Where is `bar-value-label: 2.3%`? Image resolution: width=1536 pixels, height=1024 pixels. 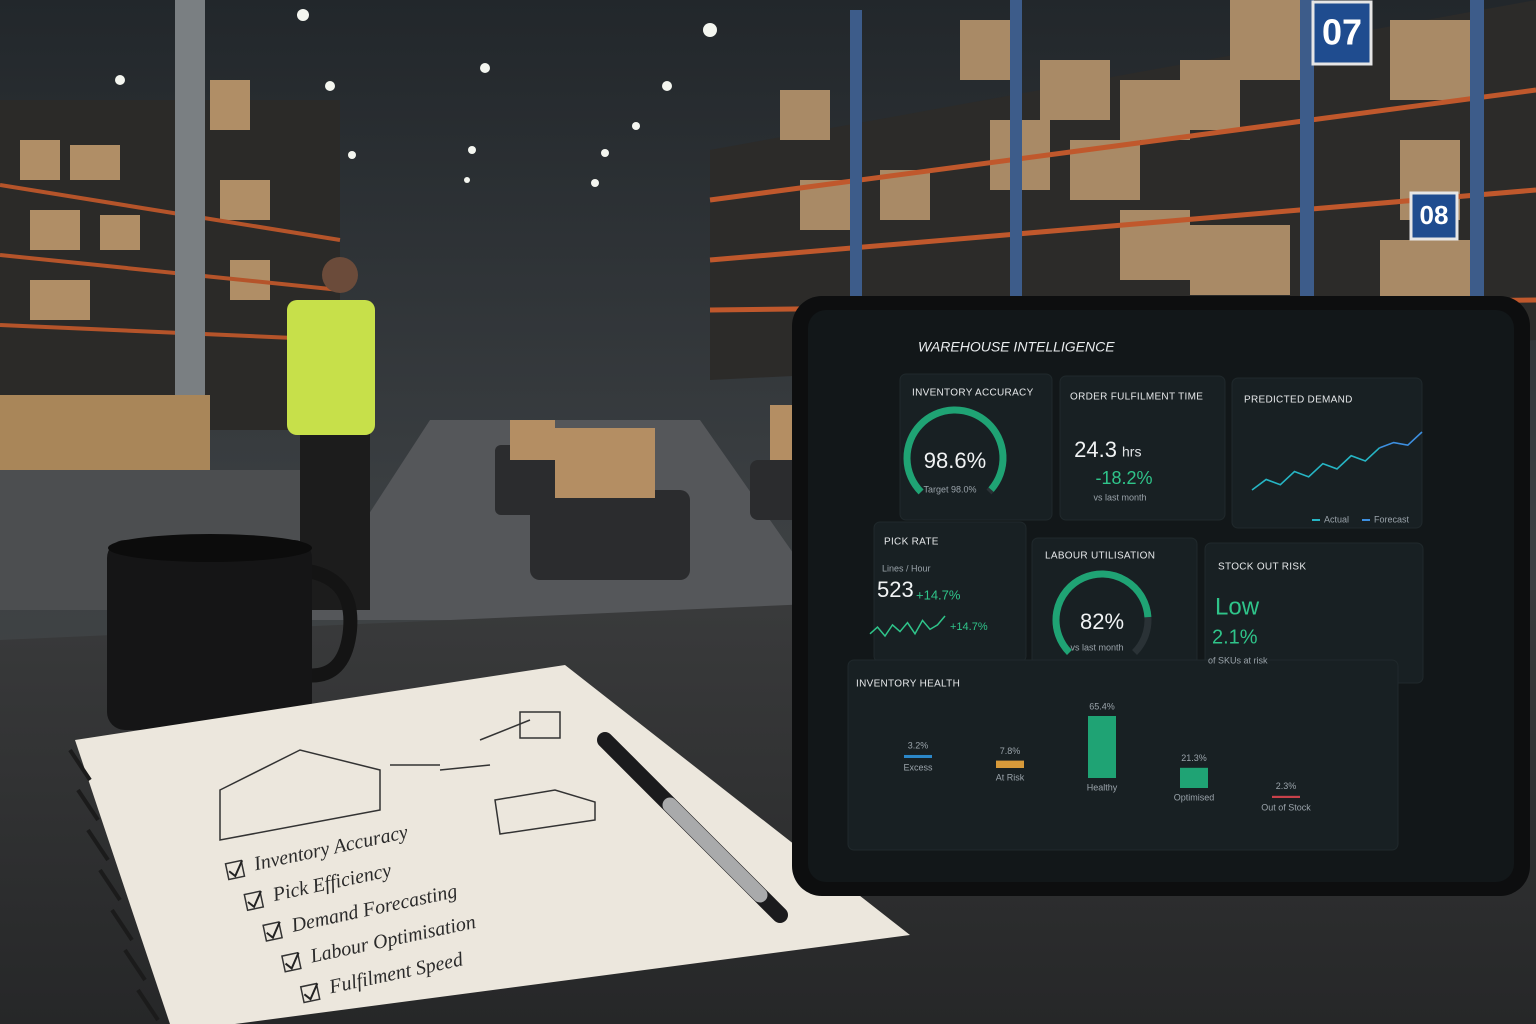
bar-value-label: 2.3% is located at coordinates (1286, 786).